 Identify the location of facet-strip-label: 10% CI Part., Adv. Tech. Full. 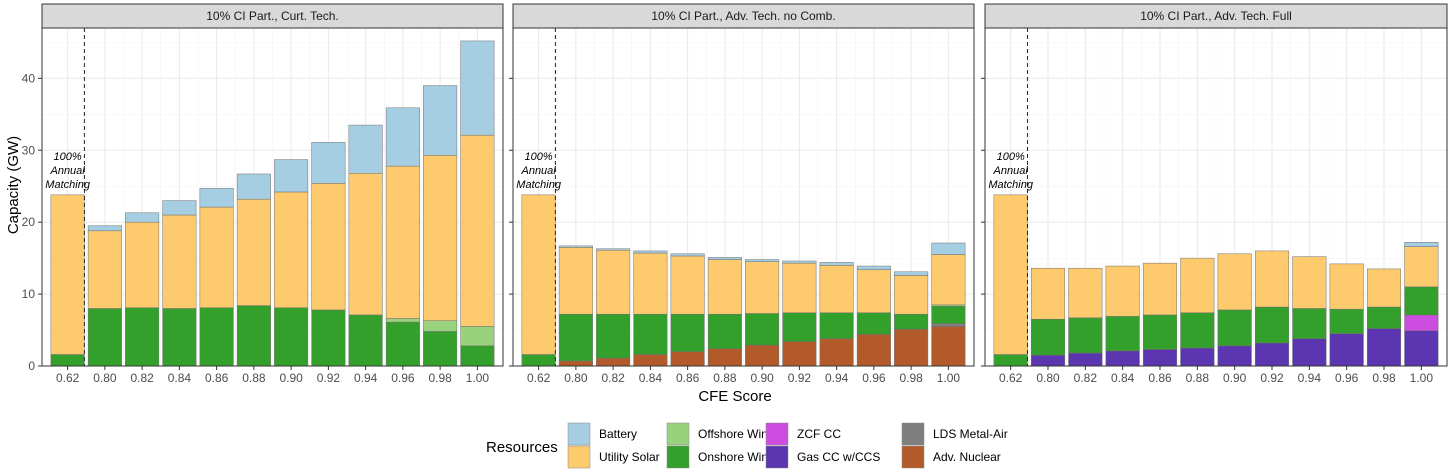
(1216, 16).